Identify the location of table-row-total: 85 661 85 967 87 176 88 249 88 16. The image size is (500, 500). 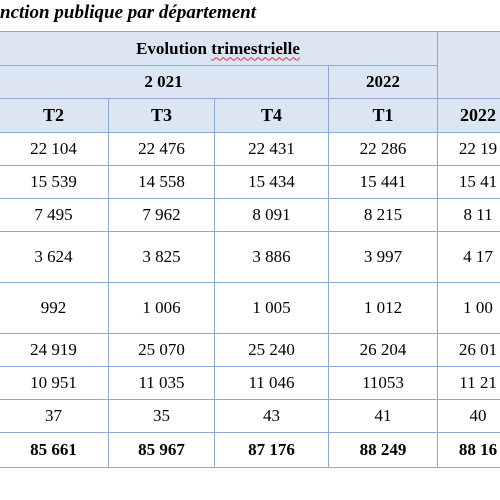
(250, 450).